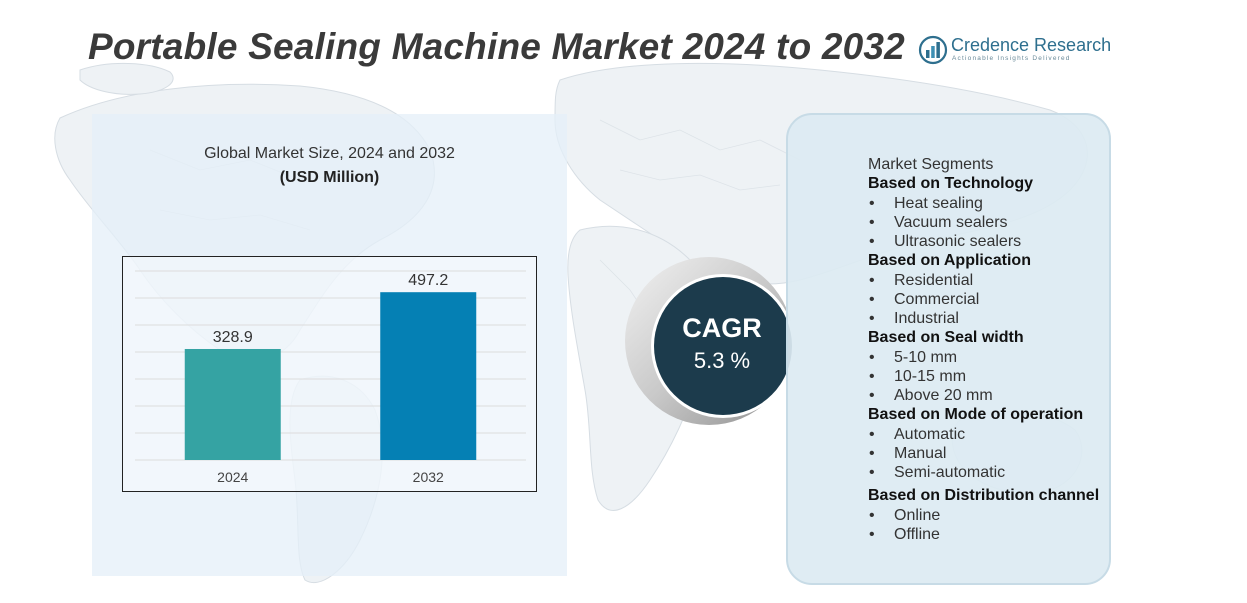 The image size is (1247, 603). What do you see at coordinates (976, 415) in the screenshot?
I see `segment-heading-mode-of-operation: Based on Mode of operation` at bounding box center [976, 415].